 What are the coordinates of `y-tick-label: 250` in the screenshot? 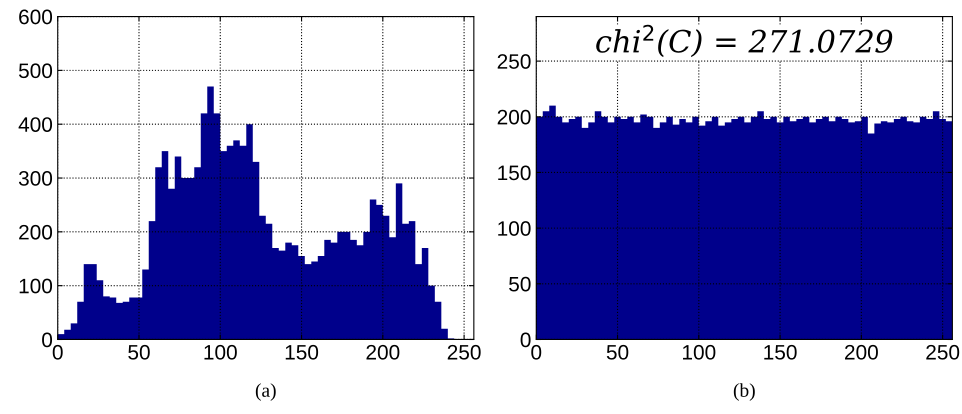 It's located at (514, 61).